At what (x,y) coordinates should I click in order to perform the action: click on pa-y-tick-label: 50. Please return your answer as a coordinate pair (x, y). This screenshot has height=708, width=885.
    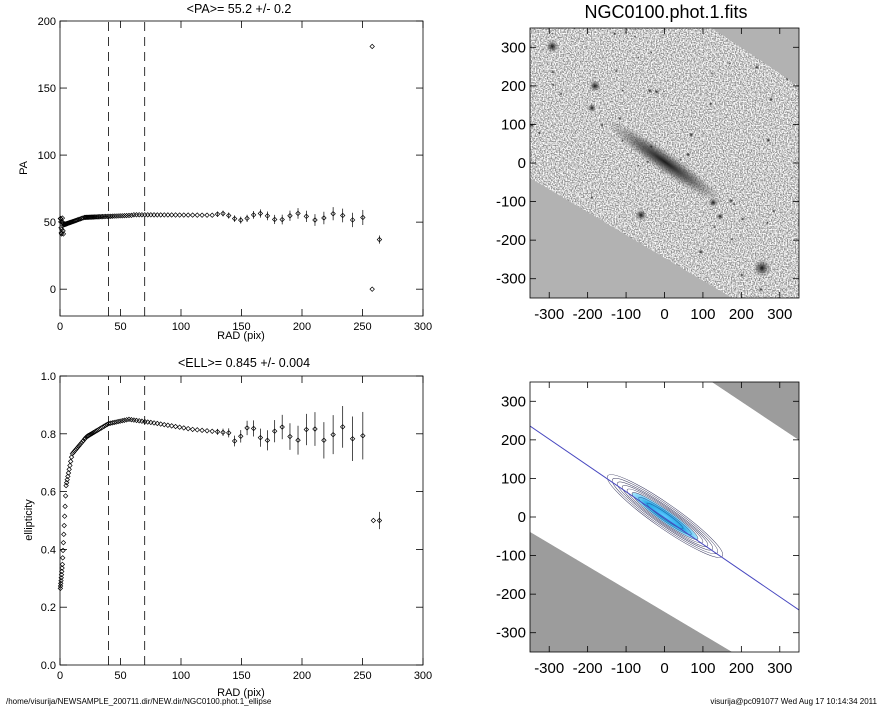
    Looking at the image, I should click on (50, 223).